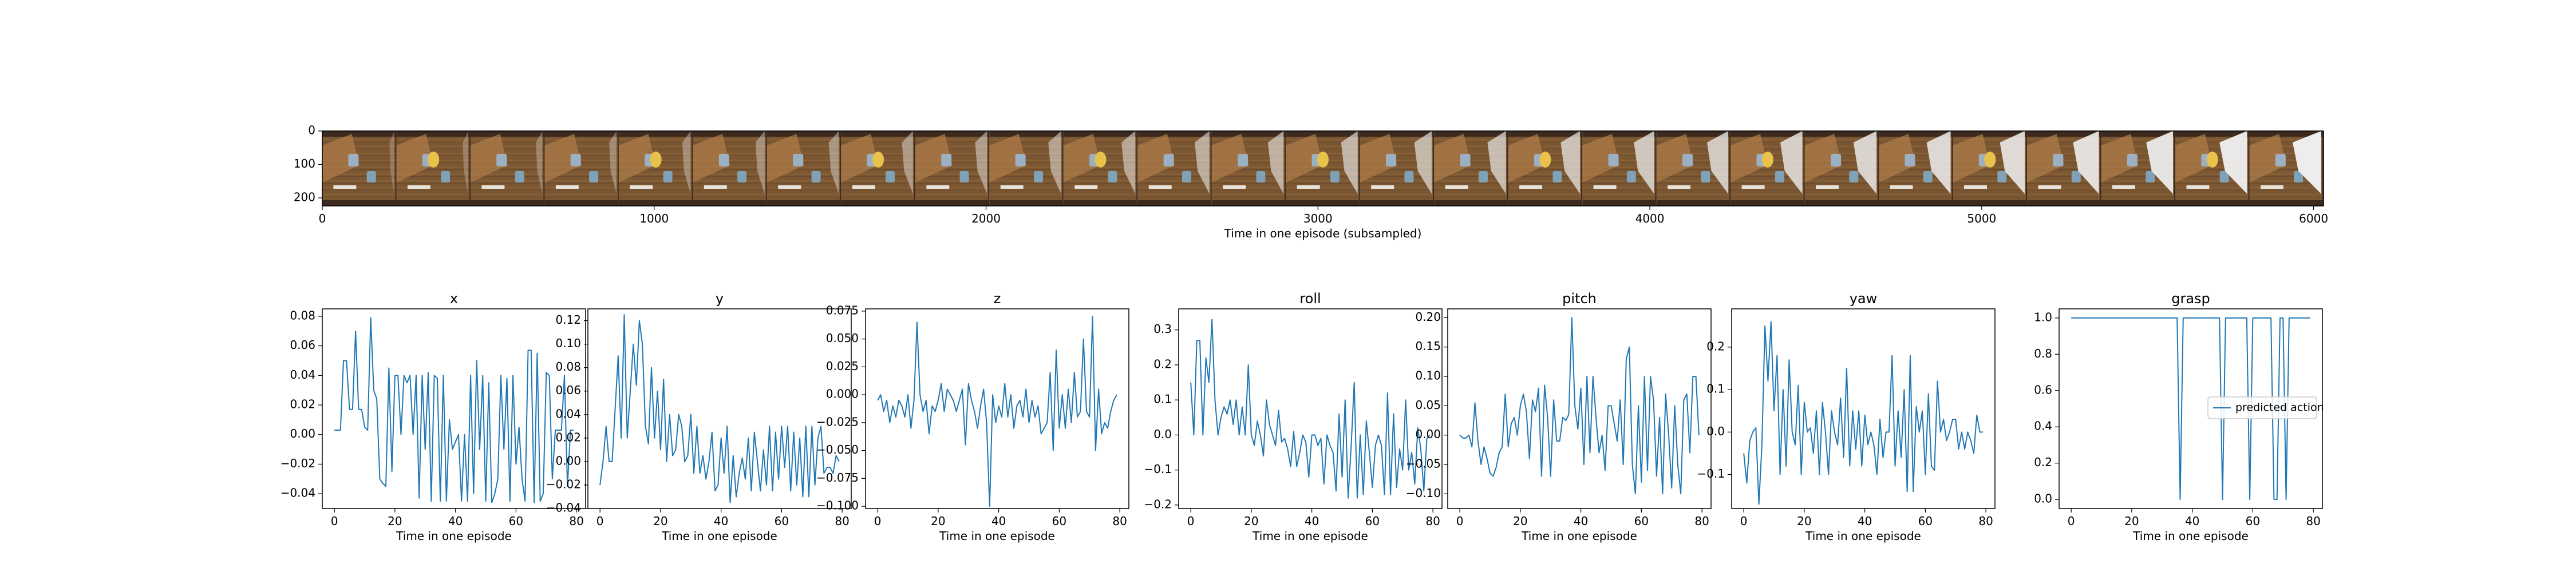  What do you see at coordinates (568, 437) in the screenshot?
I see `y-tick-label: 0.02` at bounding box center [568, 437].